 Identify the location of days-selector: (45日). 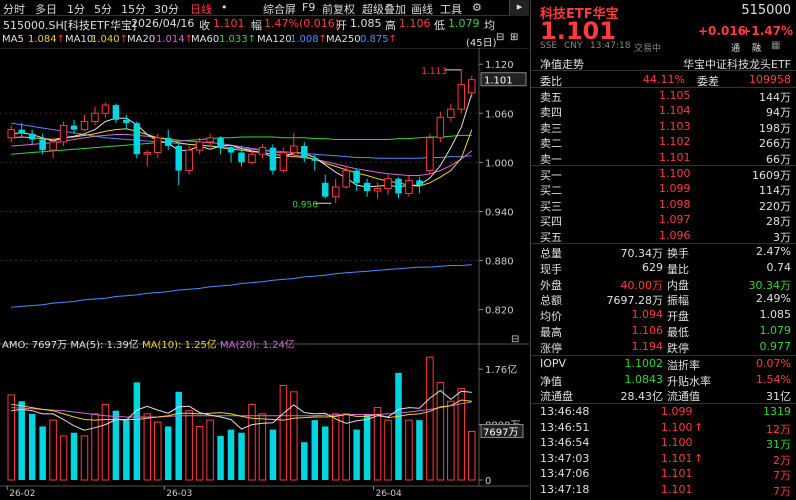
(481, 43).